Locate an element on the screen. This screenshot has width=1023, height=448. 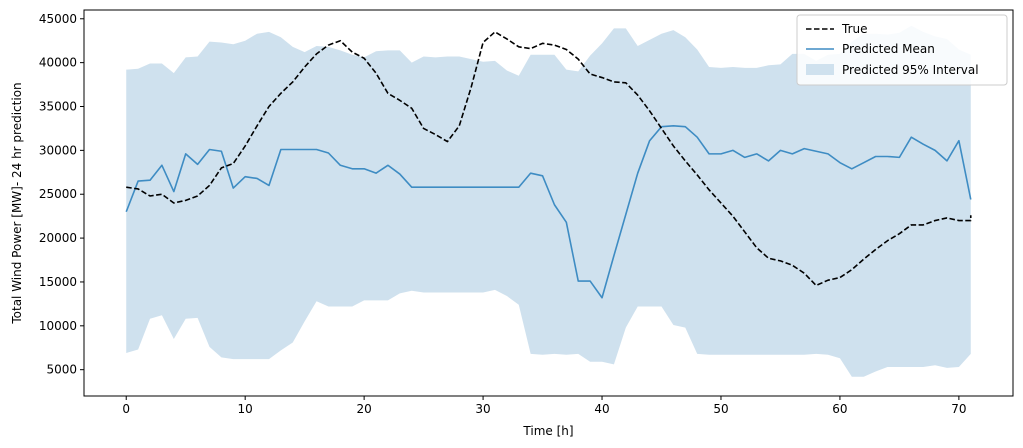
legend-interval-swatch is located at coordinates (820, 69).